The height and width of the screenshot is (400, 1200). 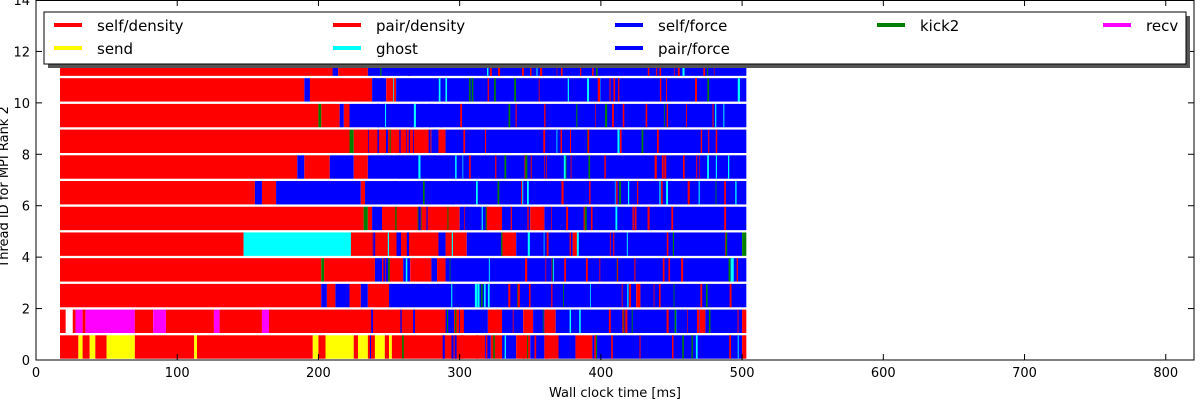 I want to click on x-tick-label: 500, so click(x=742, y=373).